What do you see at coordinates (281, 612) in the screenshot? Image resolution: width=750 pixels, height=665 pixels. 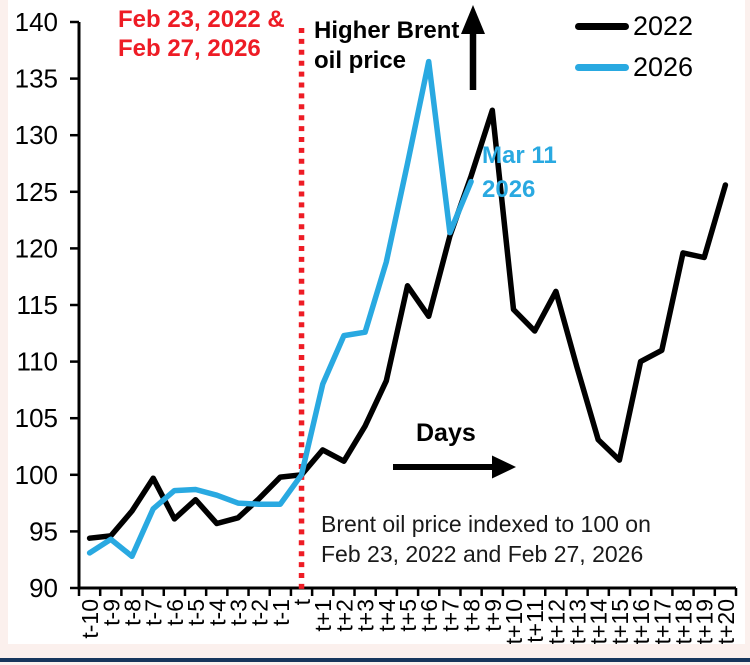 I see `x-axis-label: t-1` at bounding box center [281, 612].